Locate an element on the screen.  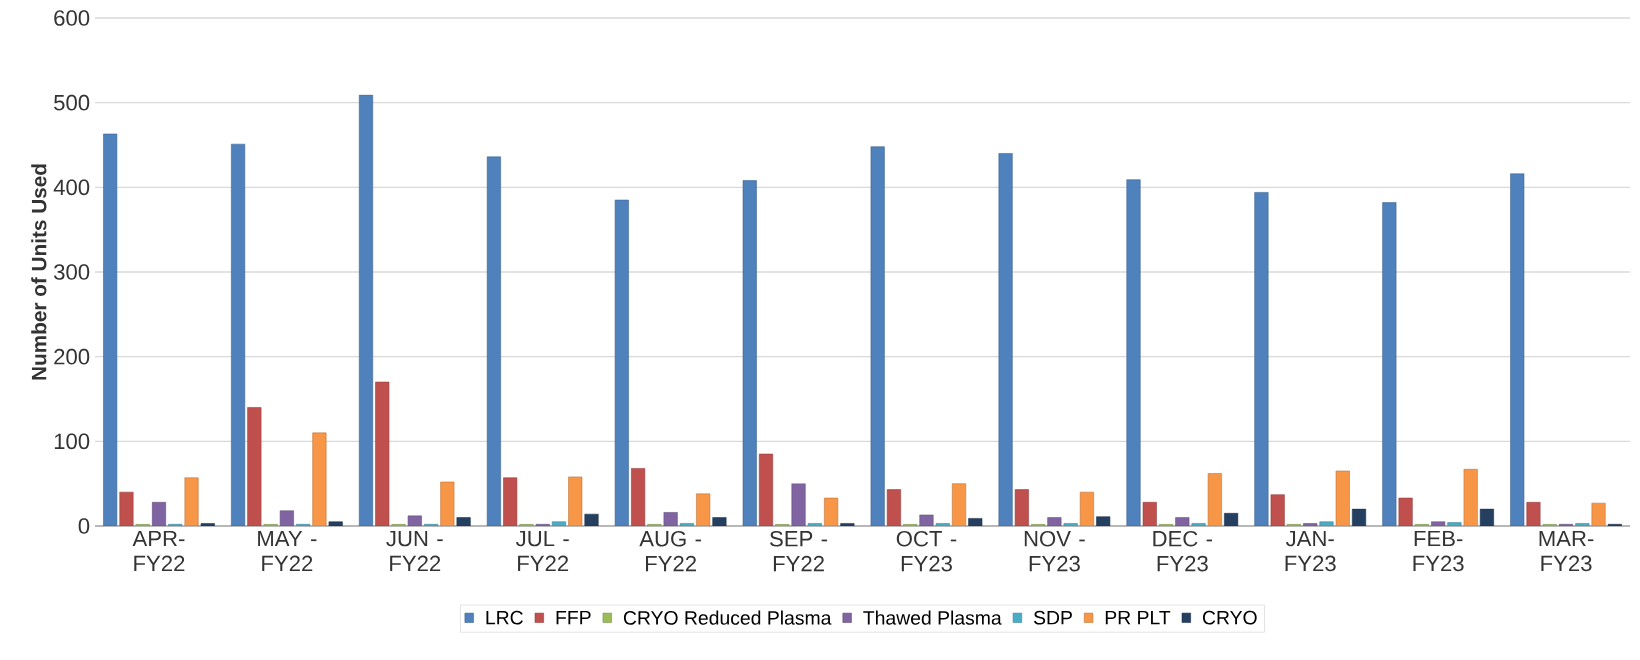
x-tick-label: FEB- FY23 is located at coordinates (1438, 551).